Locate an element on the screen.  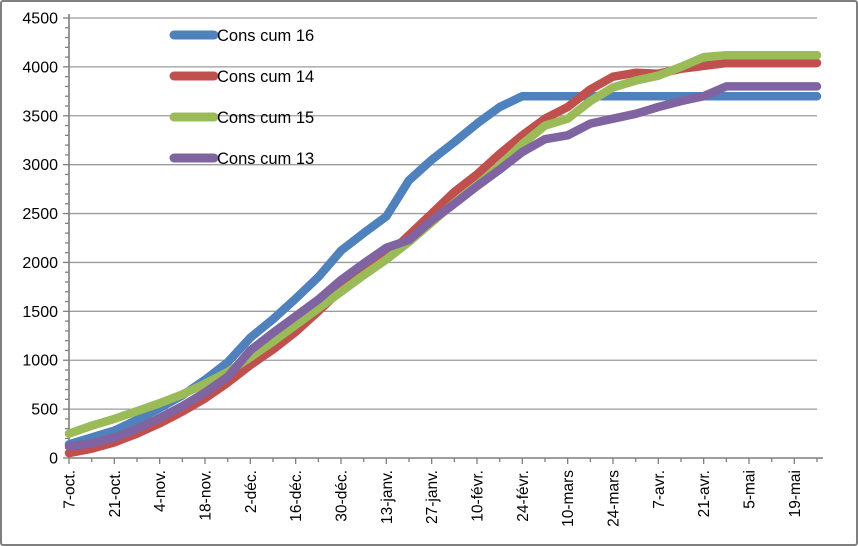
y-axis-tick-label: 3000 is located at coordinates (40, 165).